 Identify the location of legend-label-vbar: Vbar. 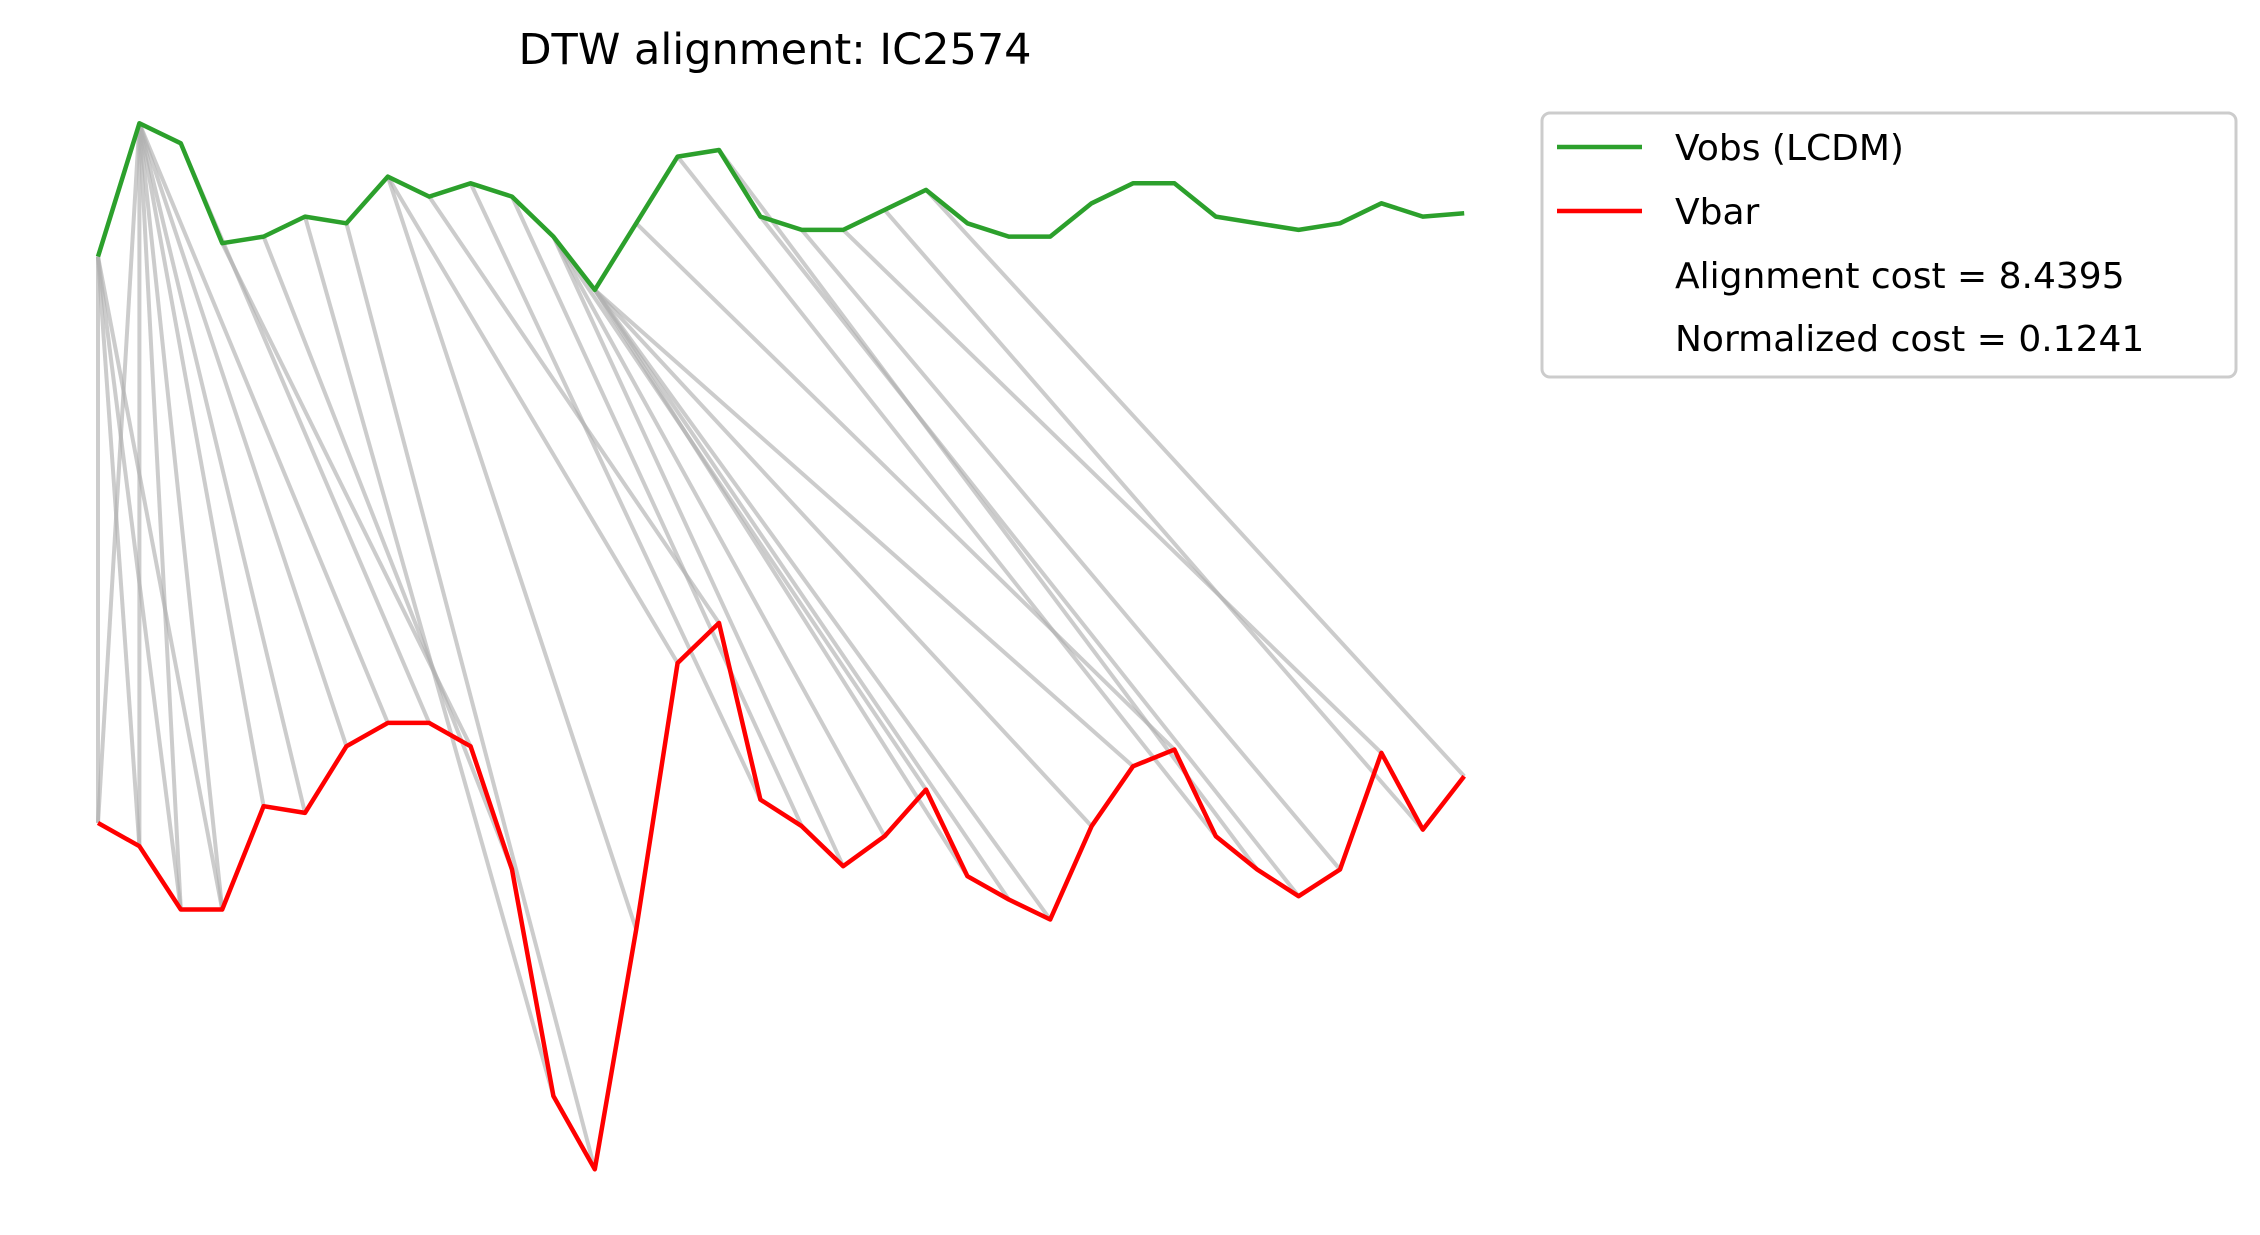
(1717, 212).